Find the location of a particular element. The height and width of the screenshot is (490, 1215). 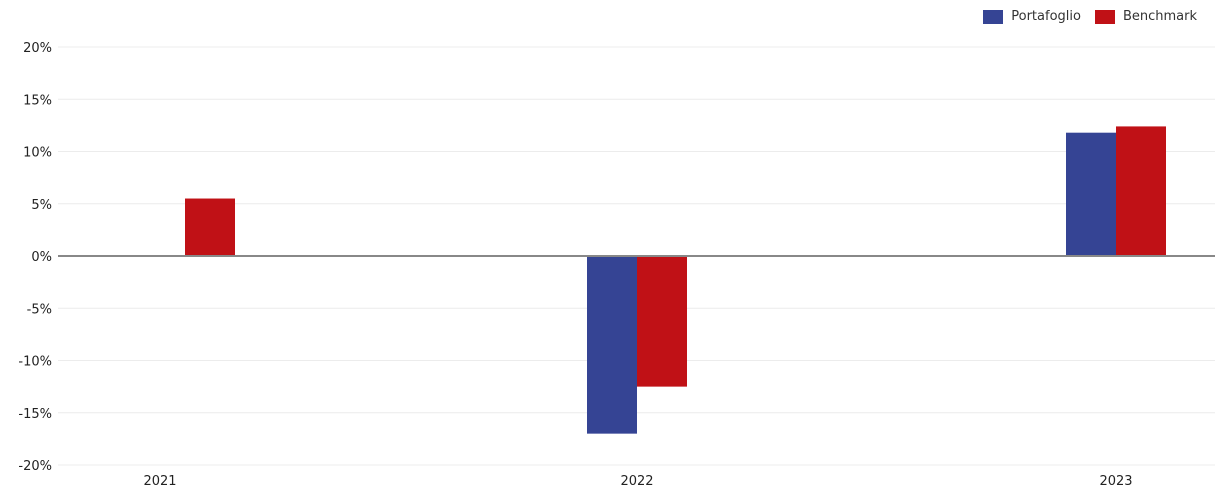

y-axis-ticks: 20% 15% 10% 5% 0% -5% -10% -15% -20% is located at coordinates (35, 257).